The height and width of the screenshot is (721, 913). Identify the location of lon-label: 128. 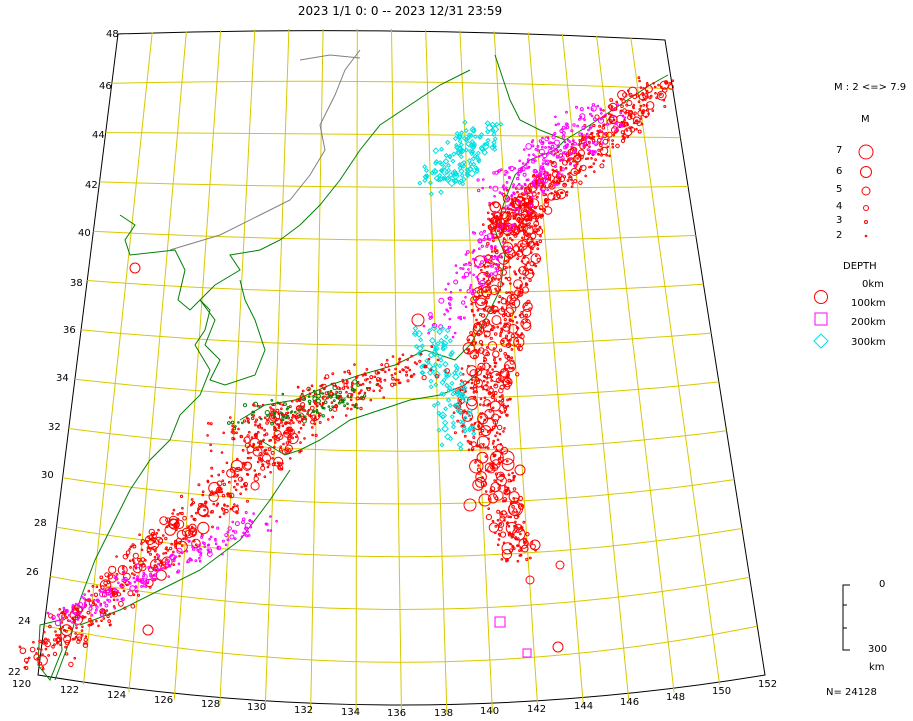
(211, 704).